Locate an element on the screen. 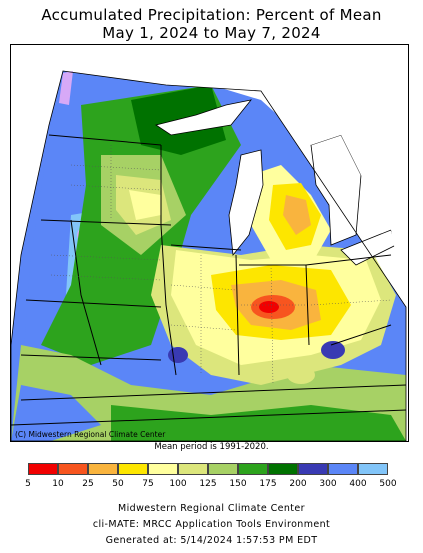 This screenshot has width=423, height=553. zone-25-50-michigan is located at coordinates (297, 215).